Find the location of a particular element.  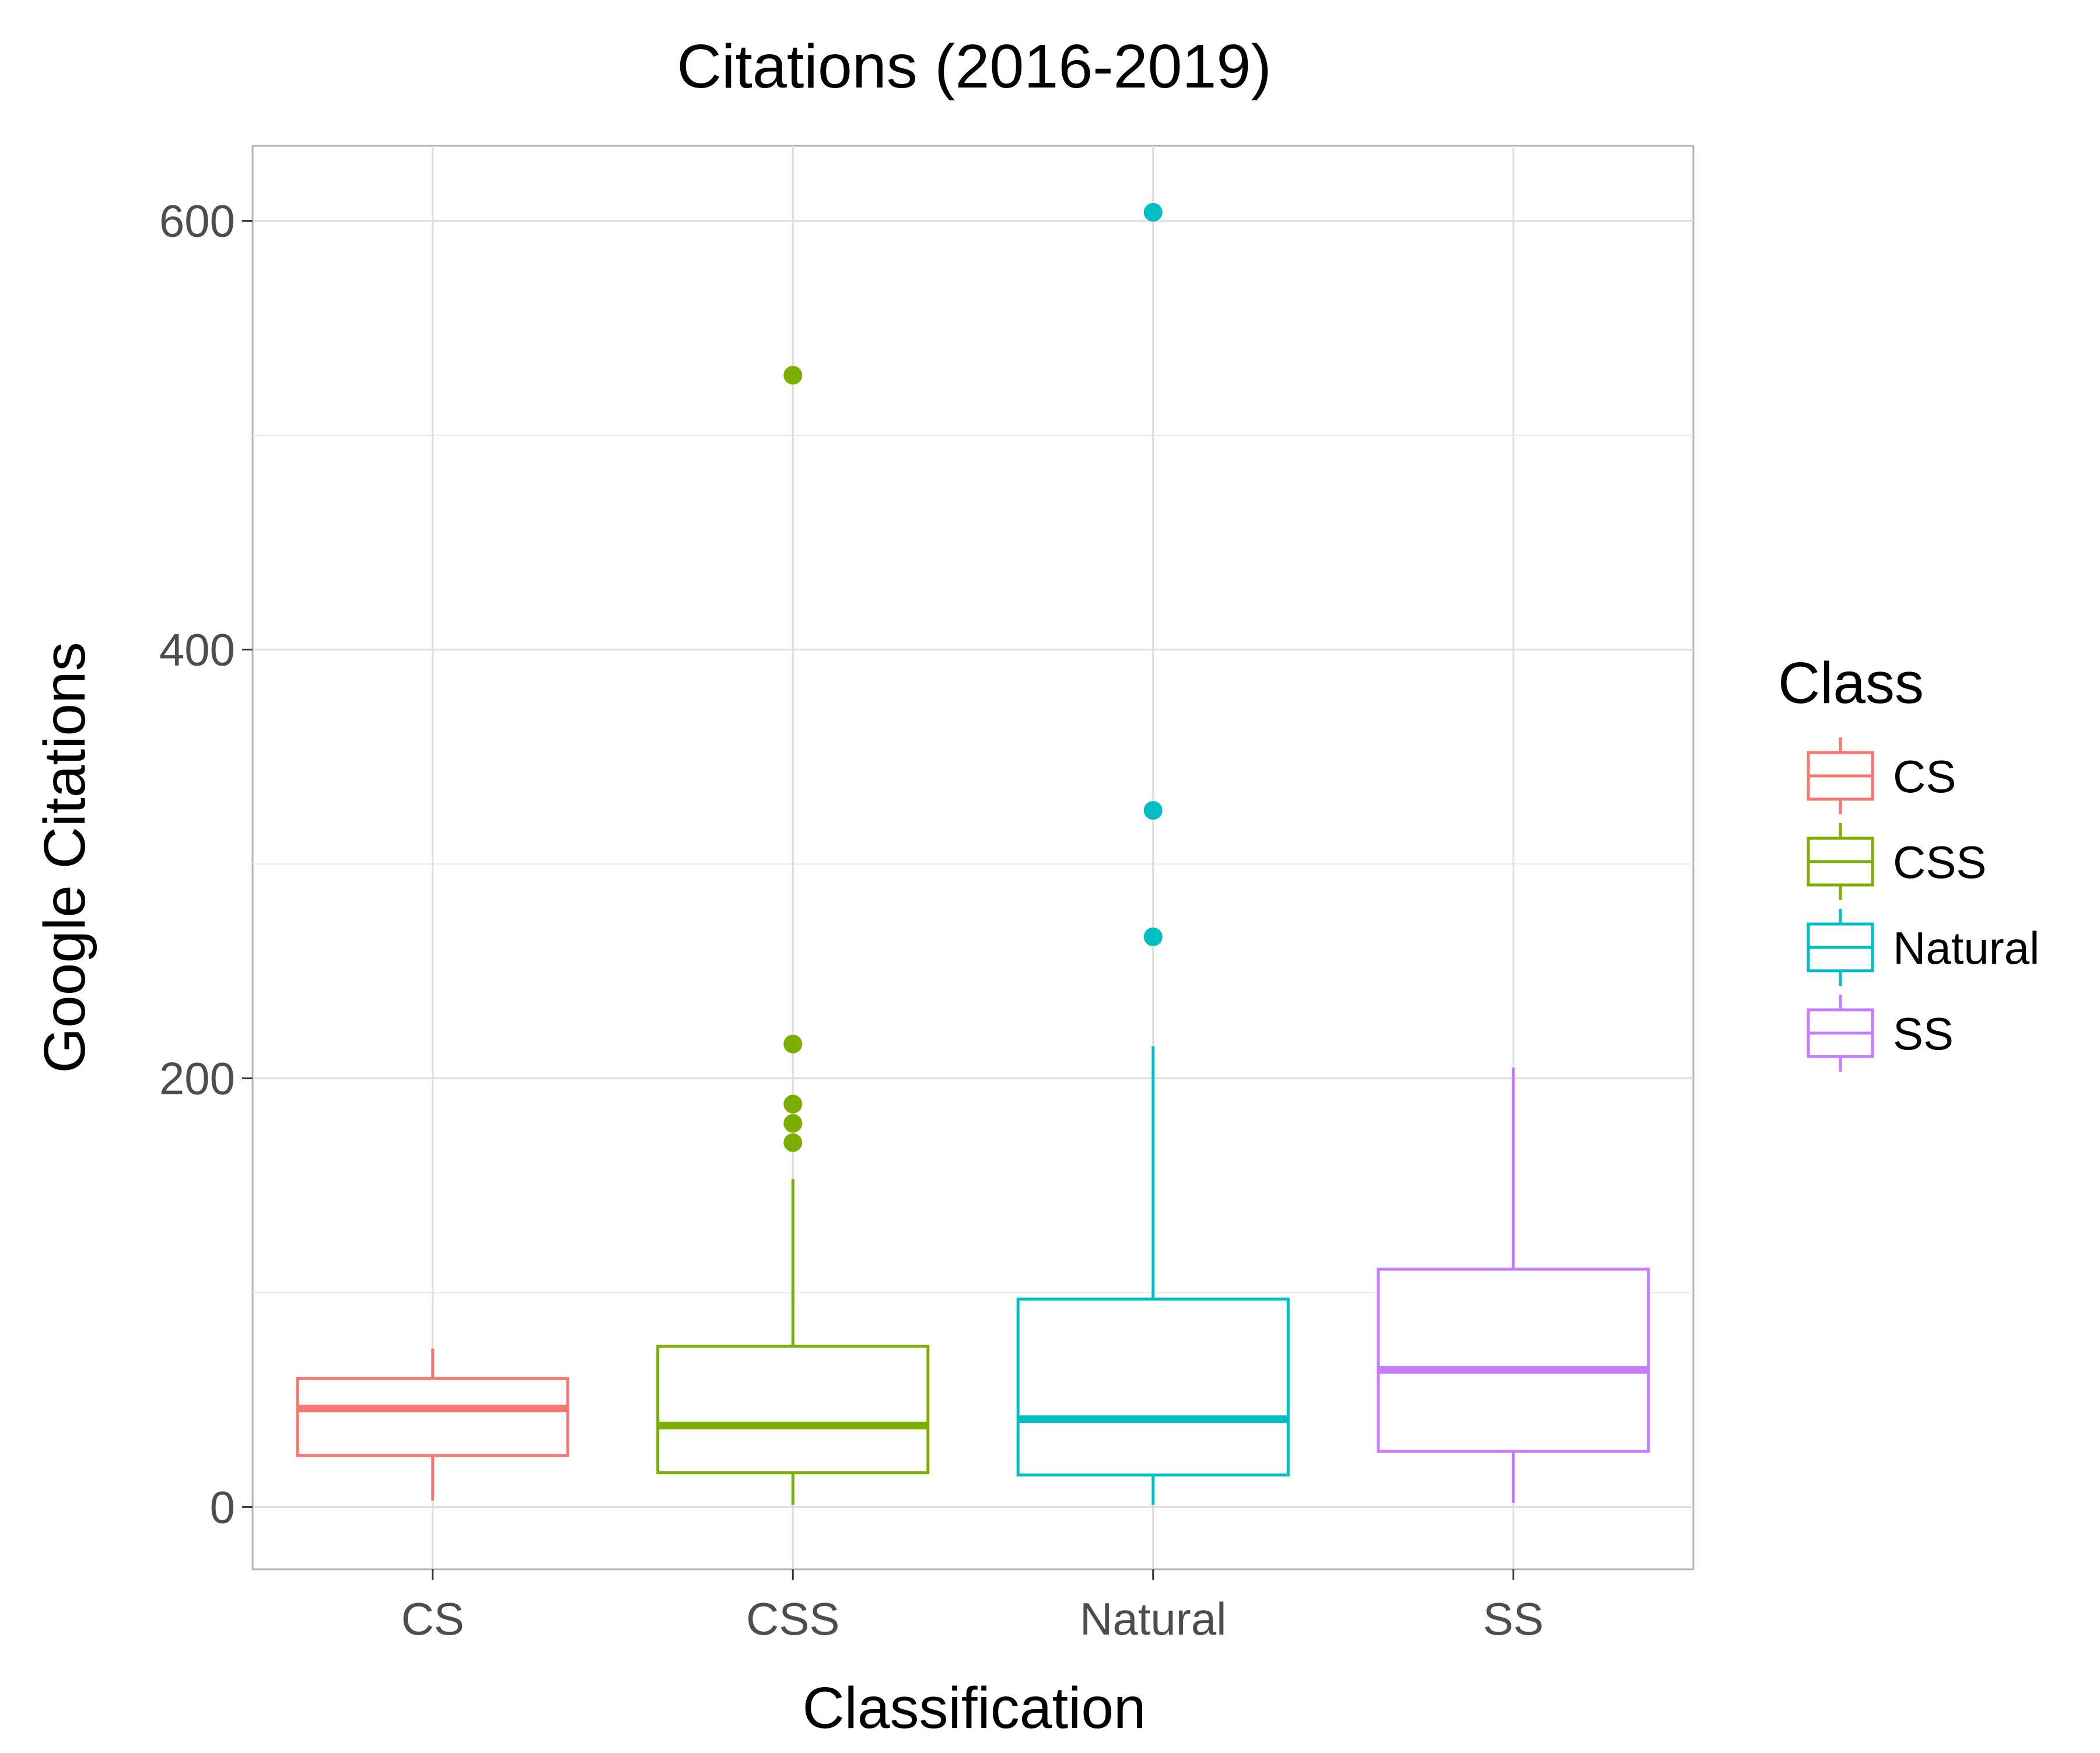

x-axis-title: Classification is located at coordinates (974, 1708).